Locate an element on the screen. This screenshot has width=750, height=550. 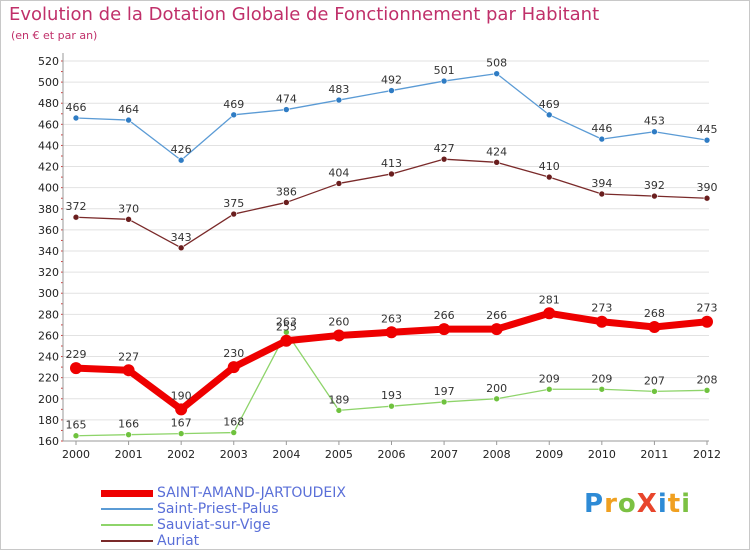
data-label: 446 is located at coordinates (601, 128).